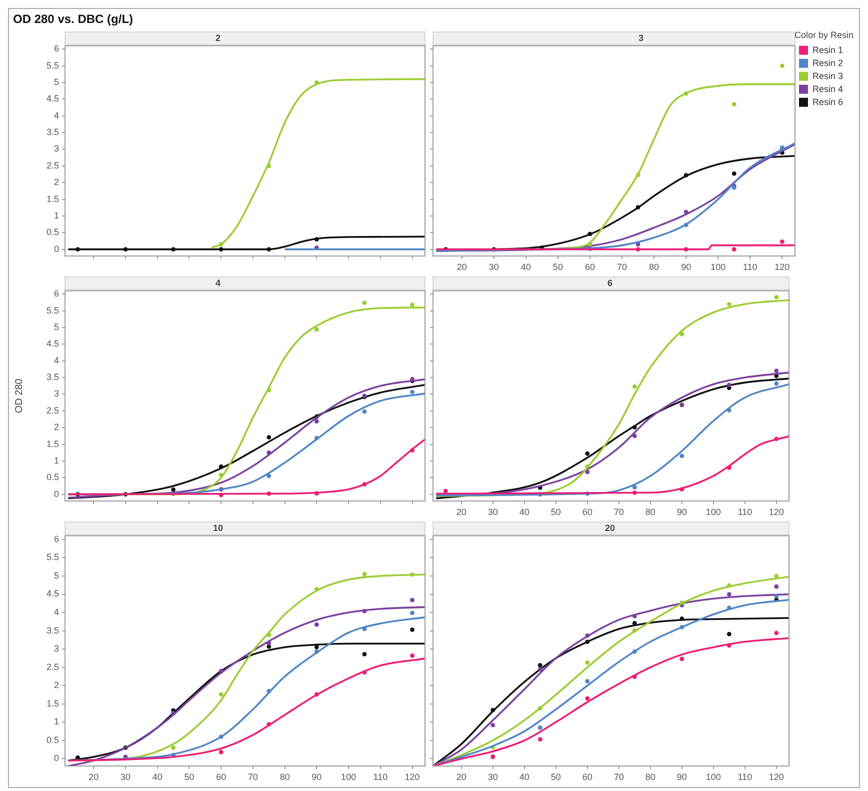 The width and height of the screenshot is (868, 791). What do you see at coordinates (641, 37) in the screenshot?
I see `chart-title: 3` at bounding box center [641, 37].